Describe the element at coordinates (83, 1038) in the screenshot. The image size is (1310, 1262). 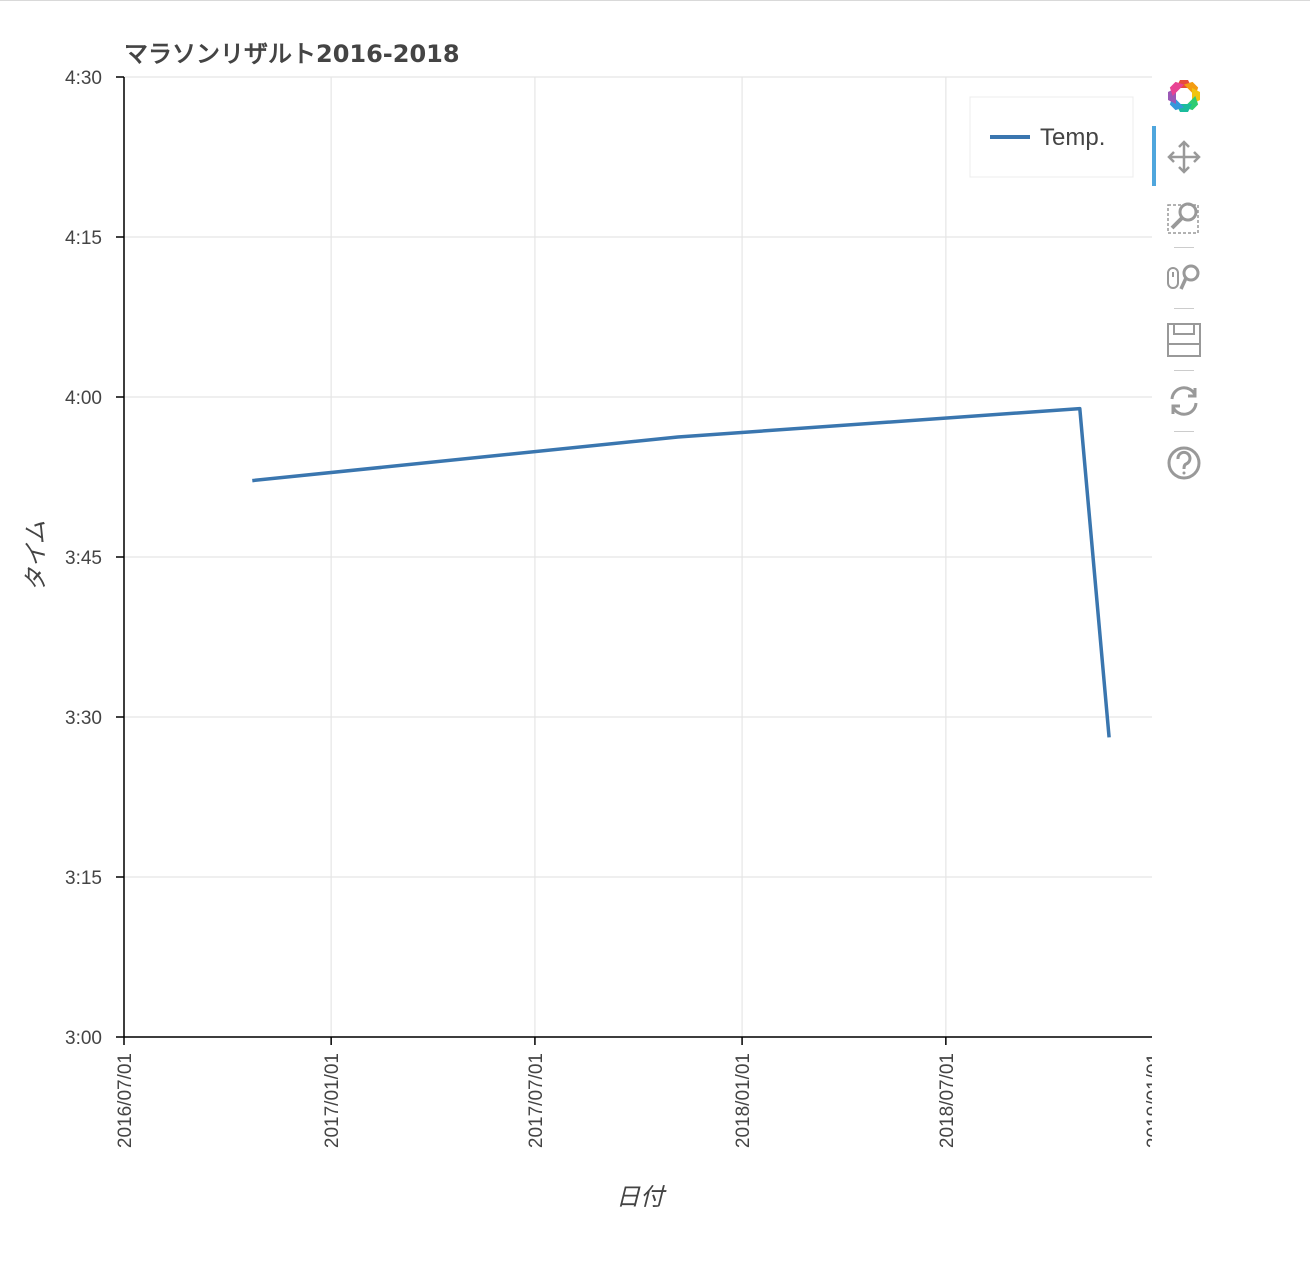
I see `y-tick-label: 3:00` at that location.